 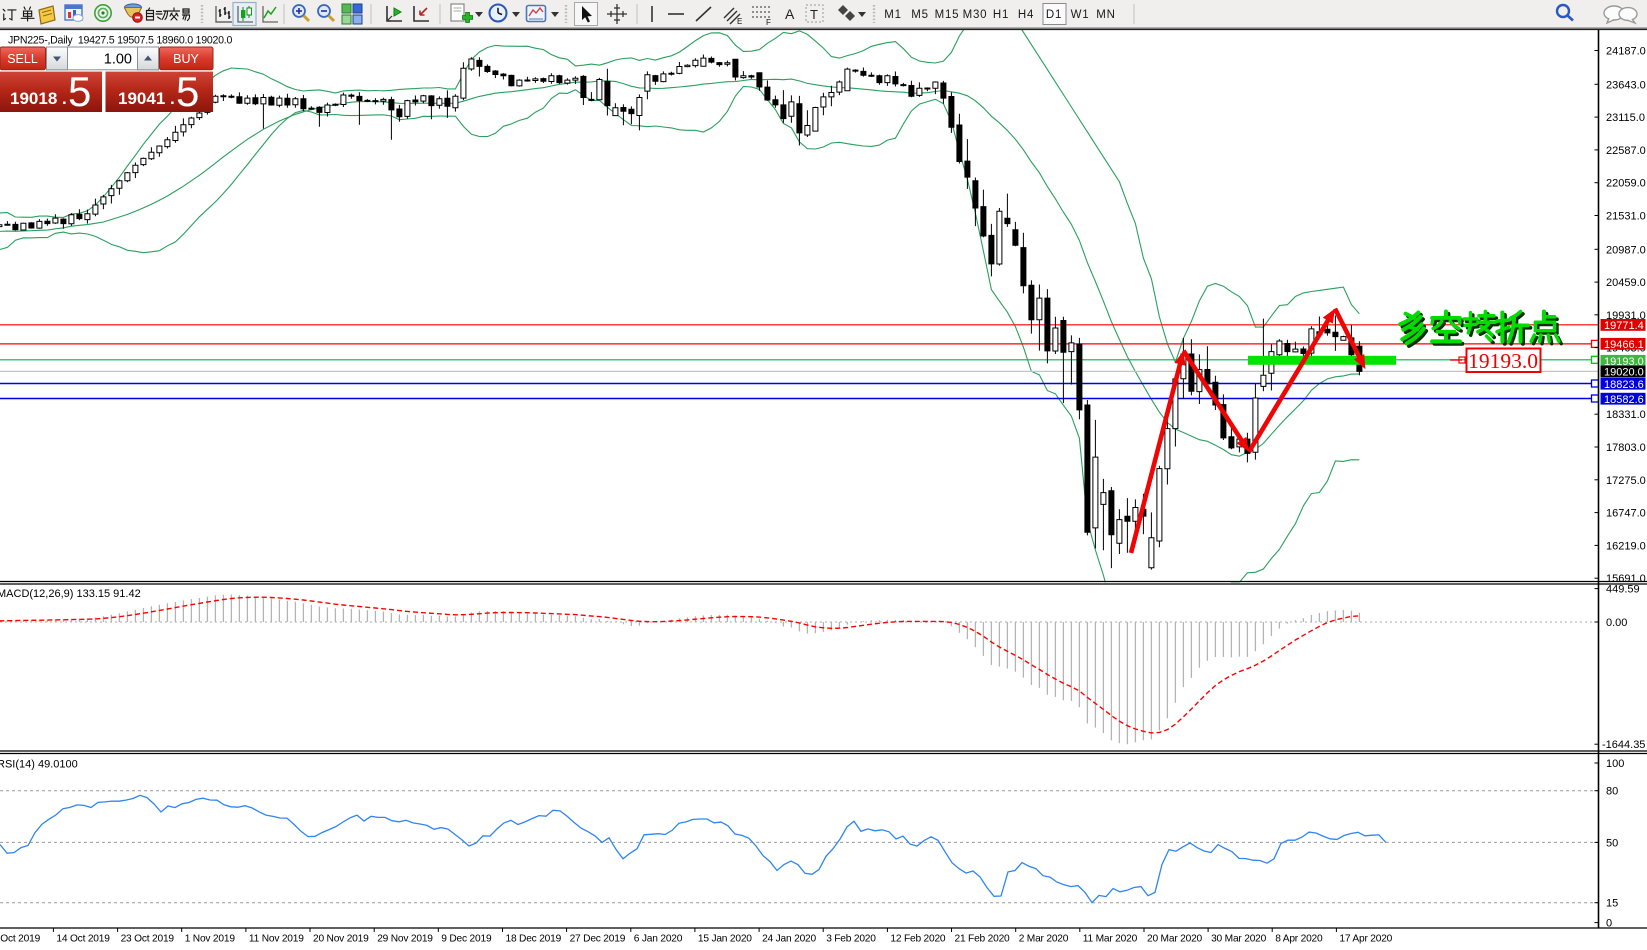 What do you see at coordinates (1623, 745) in the screenshot?
I see `svg-text: -1644.35` at bounding box center [1623, 745].